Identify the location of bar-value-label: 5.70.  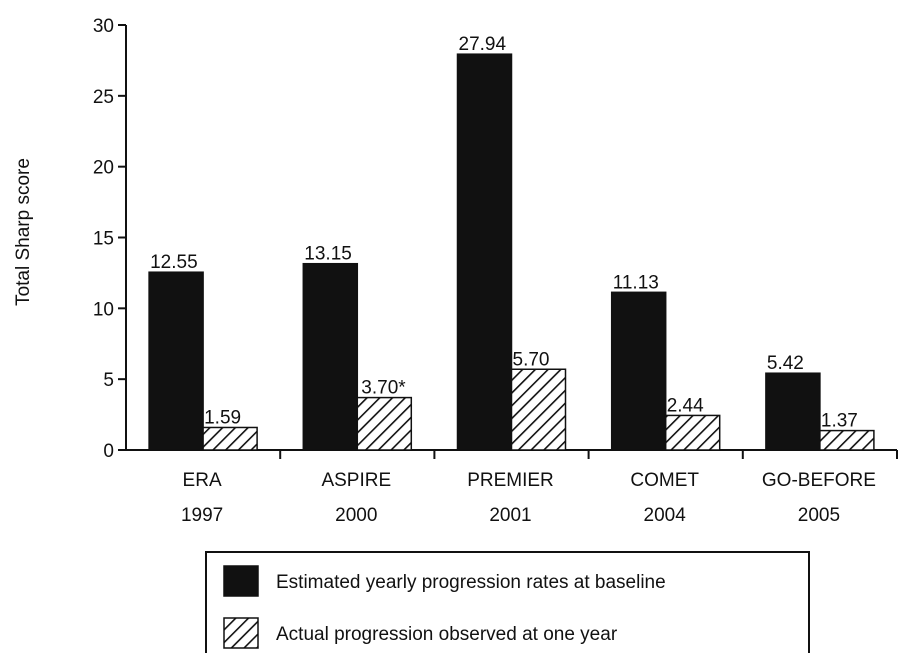
(531, 359).